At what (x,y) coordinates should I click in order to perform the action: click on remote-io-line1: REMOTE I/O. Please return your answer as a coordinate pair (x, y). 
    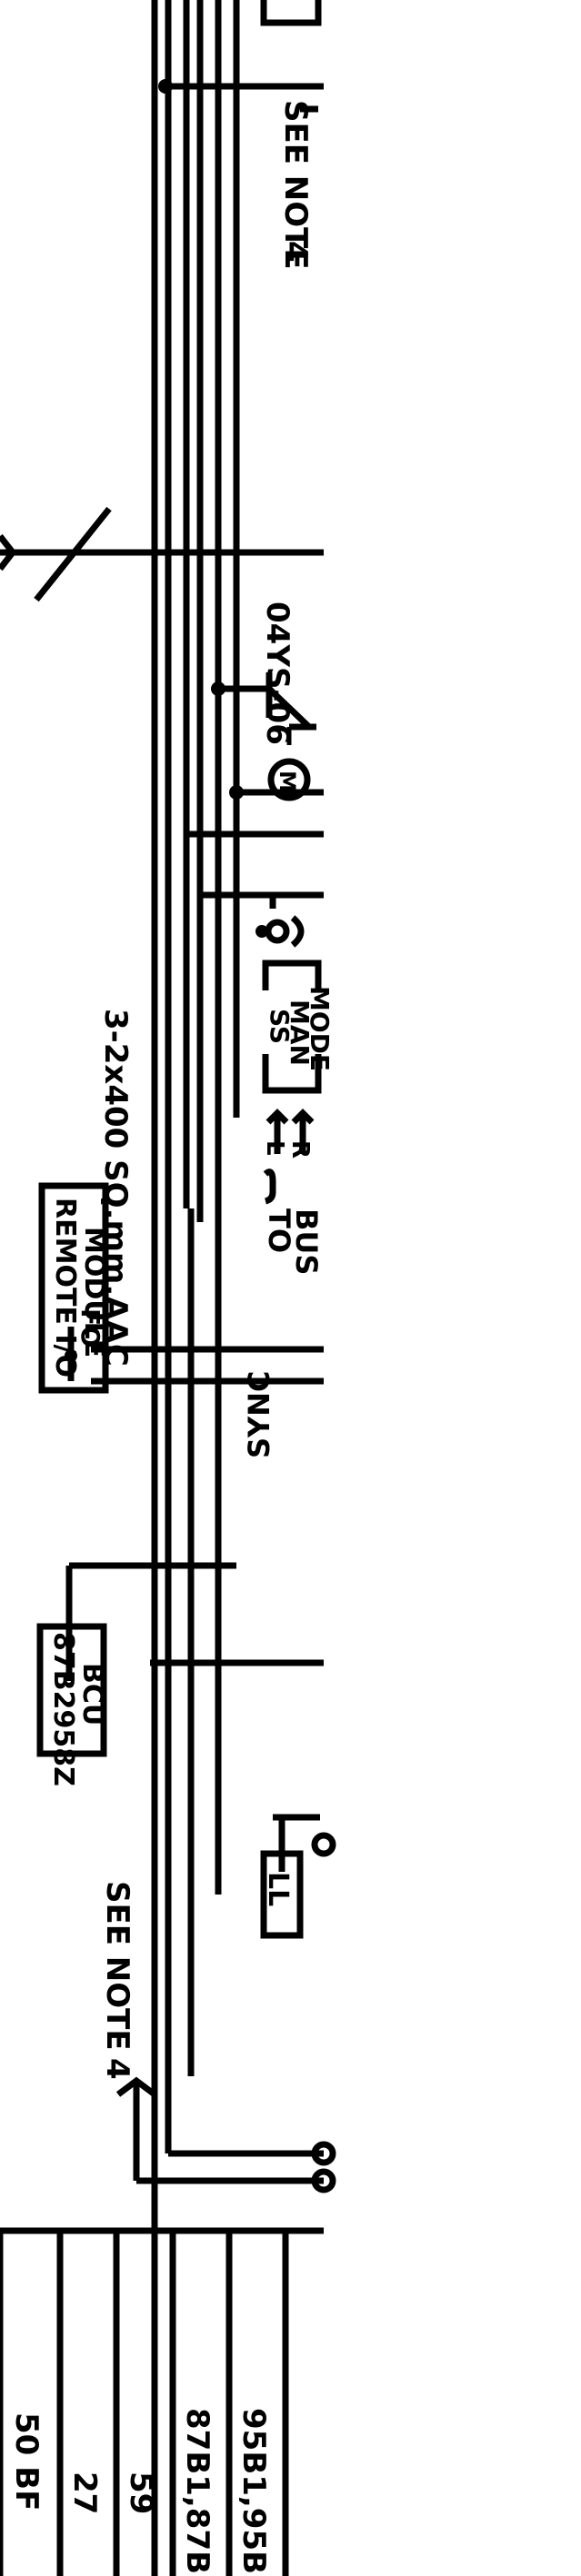
    Looking at the image, I should click on (65, 1288).